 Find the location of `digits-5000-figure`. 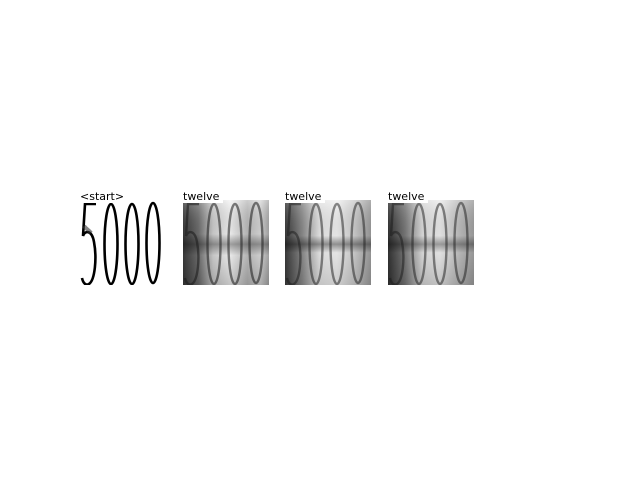

digits-5000-figure is located at coordinates (123, 242).